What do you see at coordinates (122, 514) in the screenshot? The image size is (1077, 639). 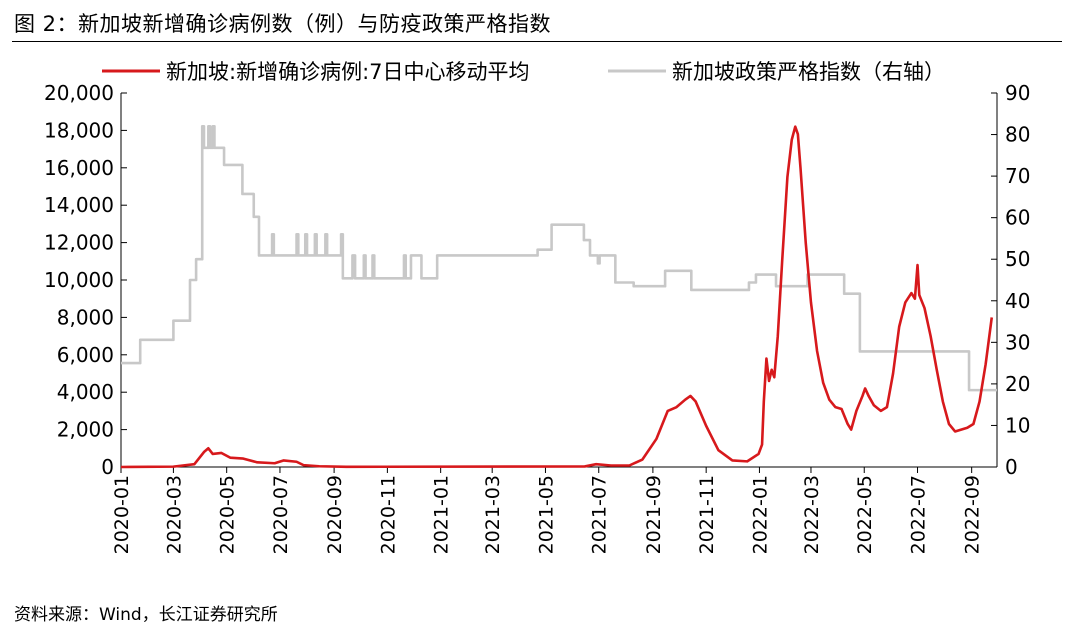 I see `x-tick-label: 2020-01` at bounding box center [122, 514].